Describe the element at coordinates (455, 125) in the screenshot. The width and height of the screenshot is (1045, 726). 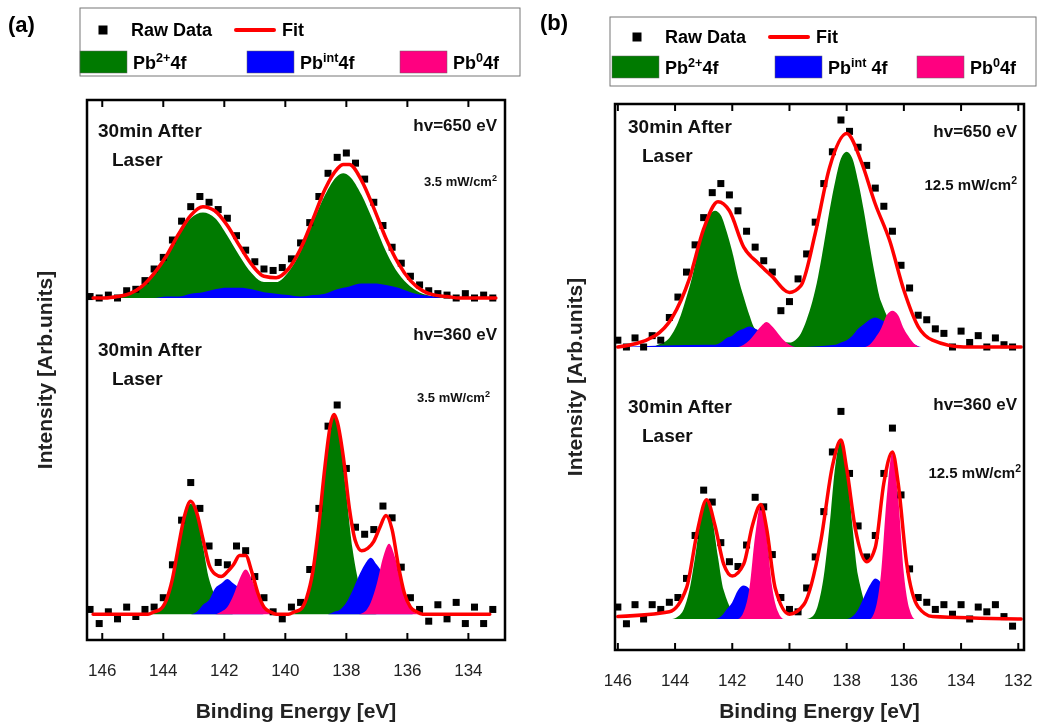
I see `text: hv=650 eV` at that location.